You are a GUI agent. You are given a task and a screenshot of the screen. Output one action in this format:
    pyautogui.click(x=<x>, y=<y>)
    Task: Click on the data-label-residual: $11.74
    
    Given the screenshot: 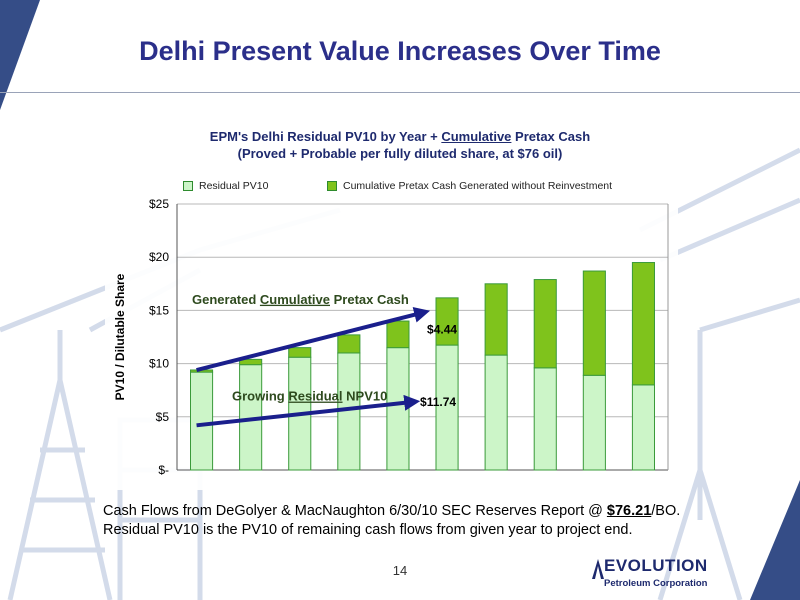 What is the action you would take?
    pyautogui.click(x=438, y=402)
    